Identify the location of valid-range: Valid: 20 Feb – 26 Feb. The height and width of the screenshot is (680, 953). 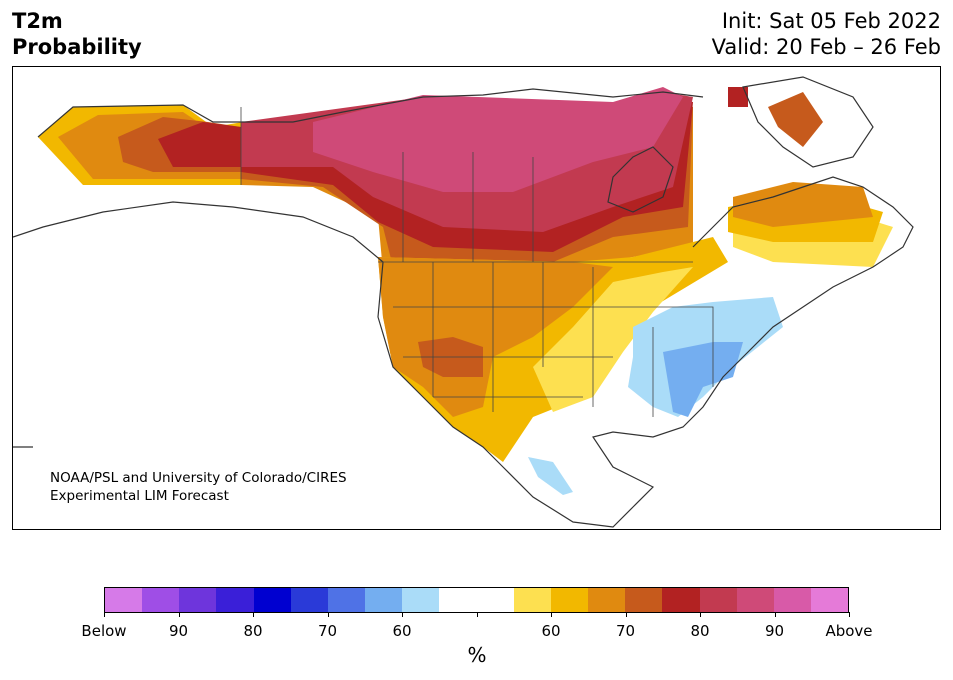
(826, 47).